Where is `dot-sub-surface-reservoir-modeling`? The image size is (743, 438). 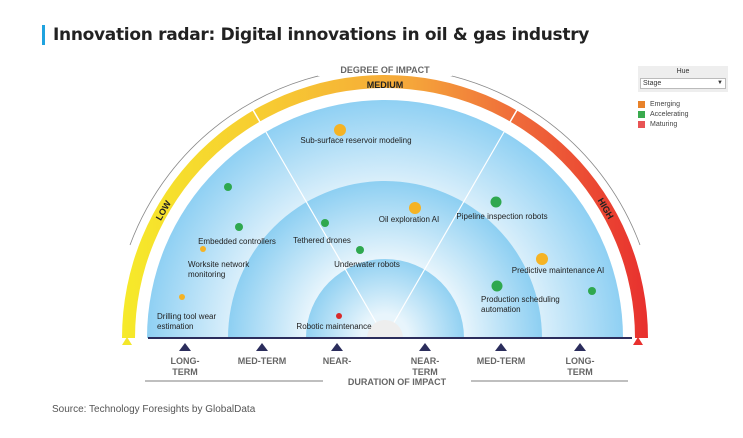 dot-sub-surface-reservoir-modeling is located at coordinates (340, 130).